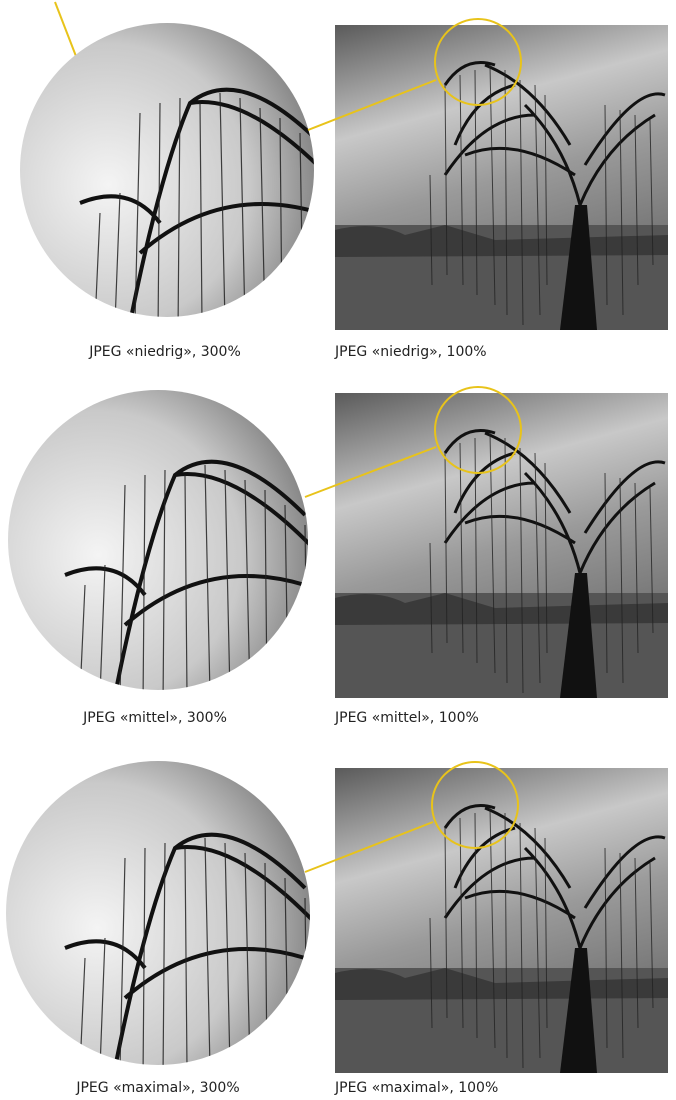  Describe the element at coordinates (406, 718) in the screenshot. I see `full-caption: JPEG «mittel», 100%` at that location.